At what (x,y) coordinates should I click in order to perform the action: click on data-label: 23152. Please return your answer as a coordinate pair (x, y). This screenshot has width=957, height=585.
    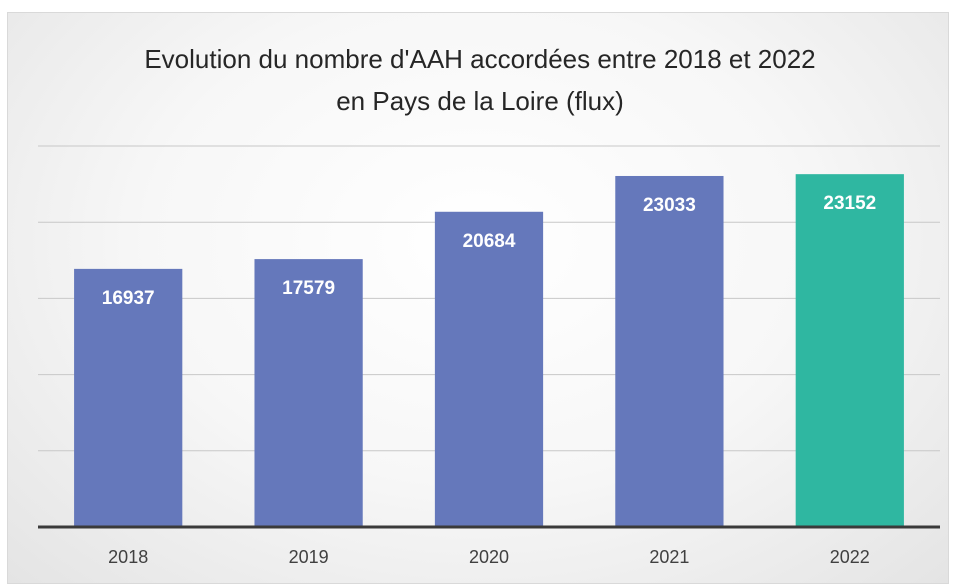
    Looking at the image, I should click on (849, 203).